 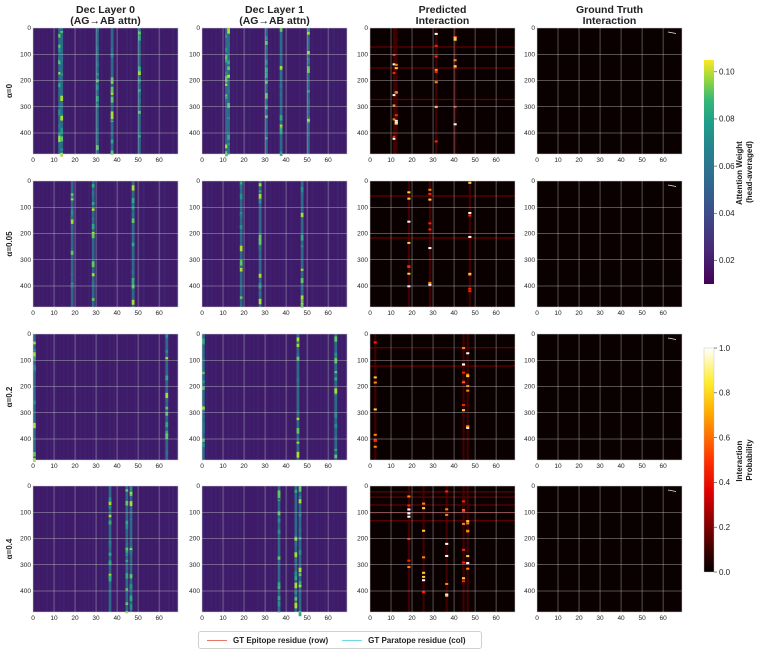 What do you see at coordinates (725, 572) in the screenshot?
I see `probability-colorbar-tick-label: 0.0` at bounding box center [725, 572].